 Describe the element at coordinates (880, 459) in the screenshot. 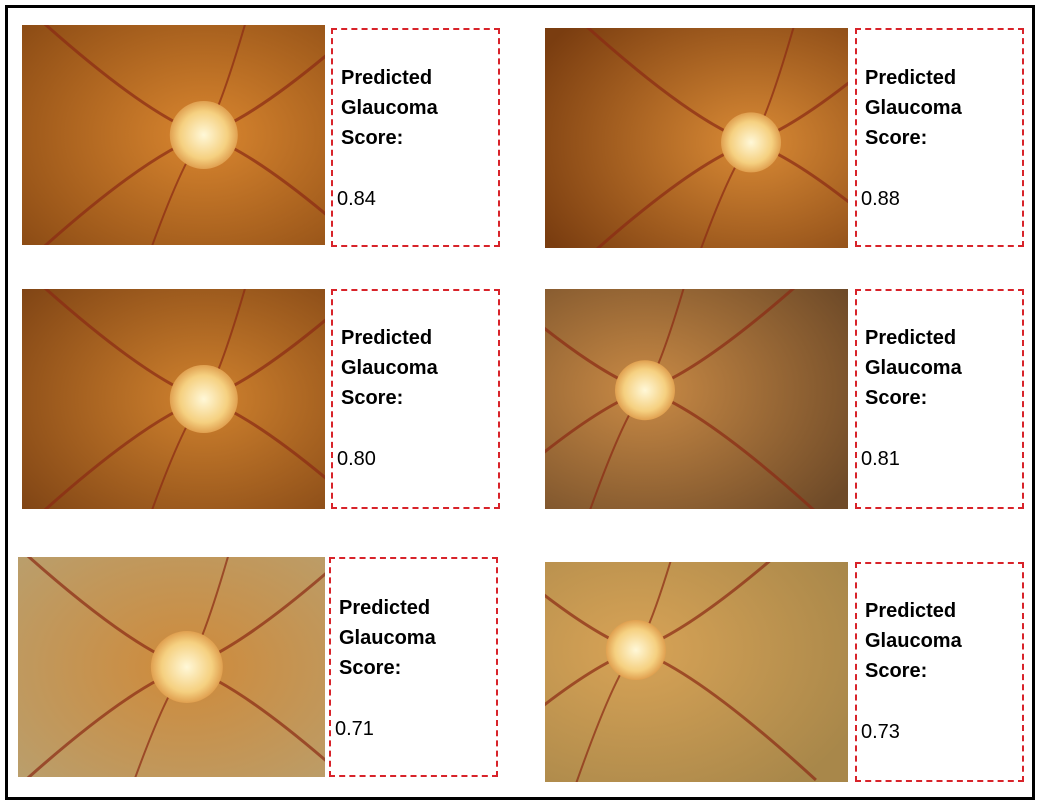

I see `score-value: 0.81` at that location.